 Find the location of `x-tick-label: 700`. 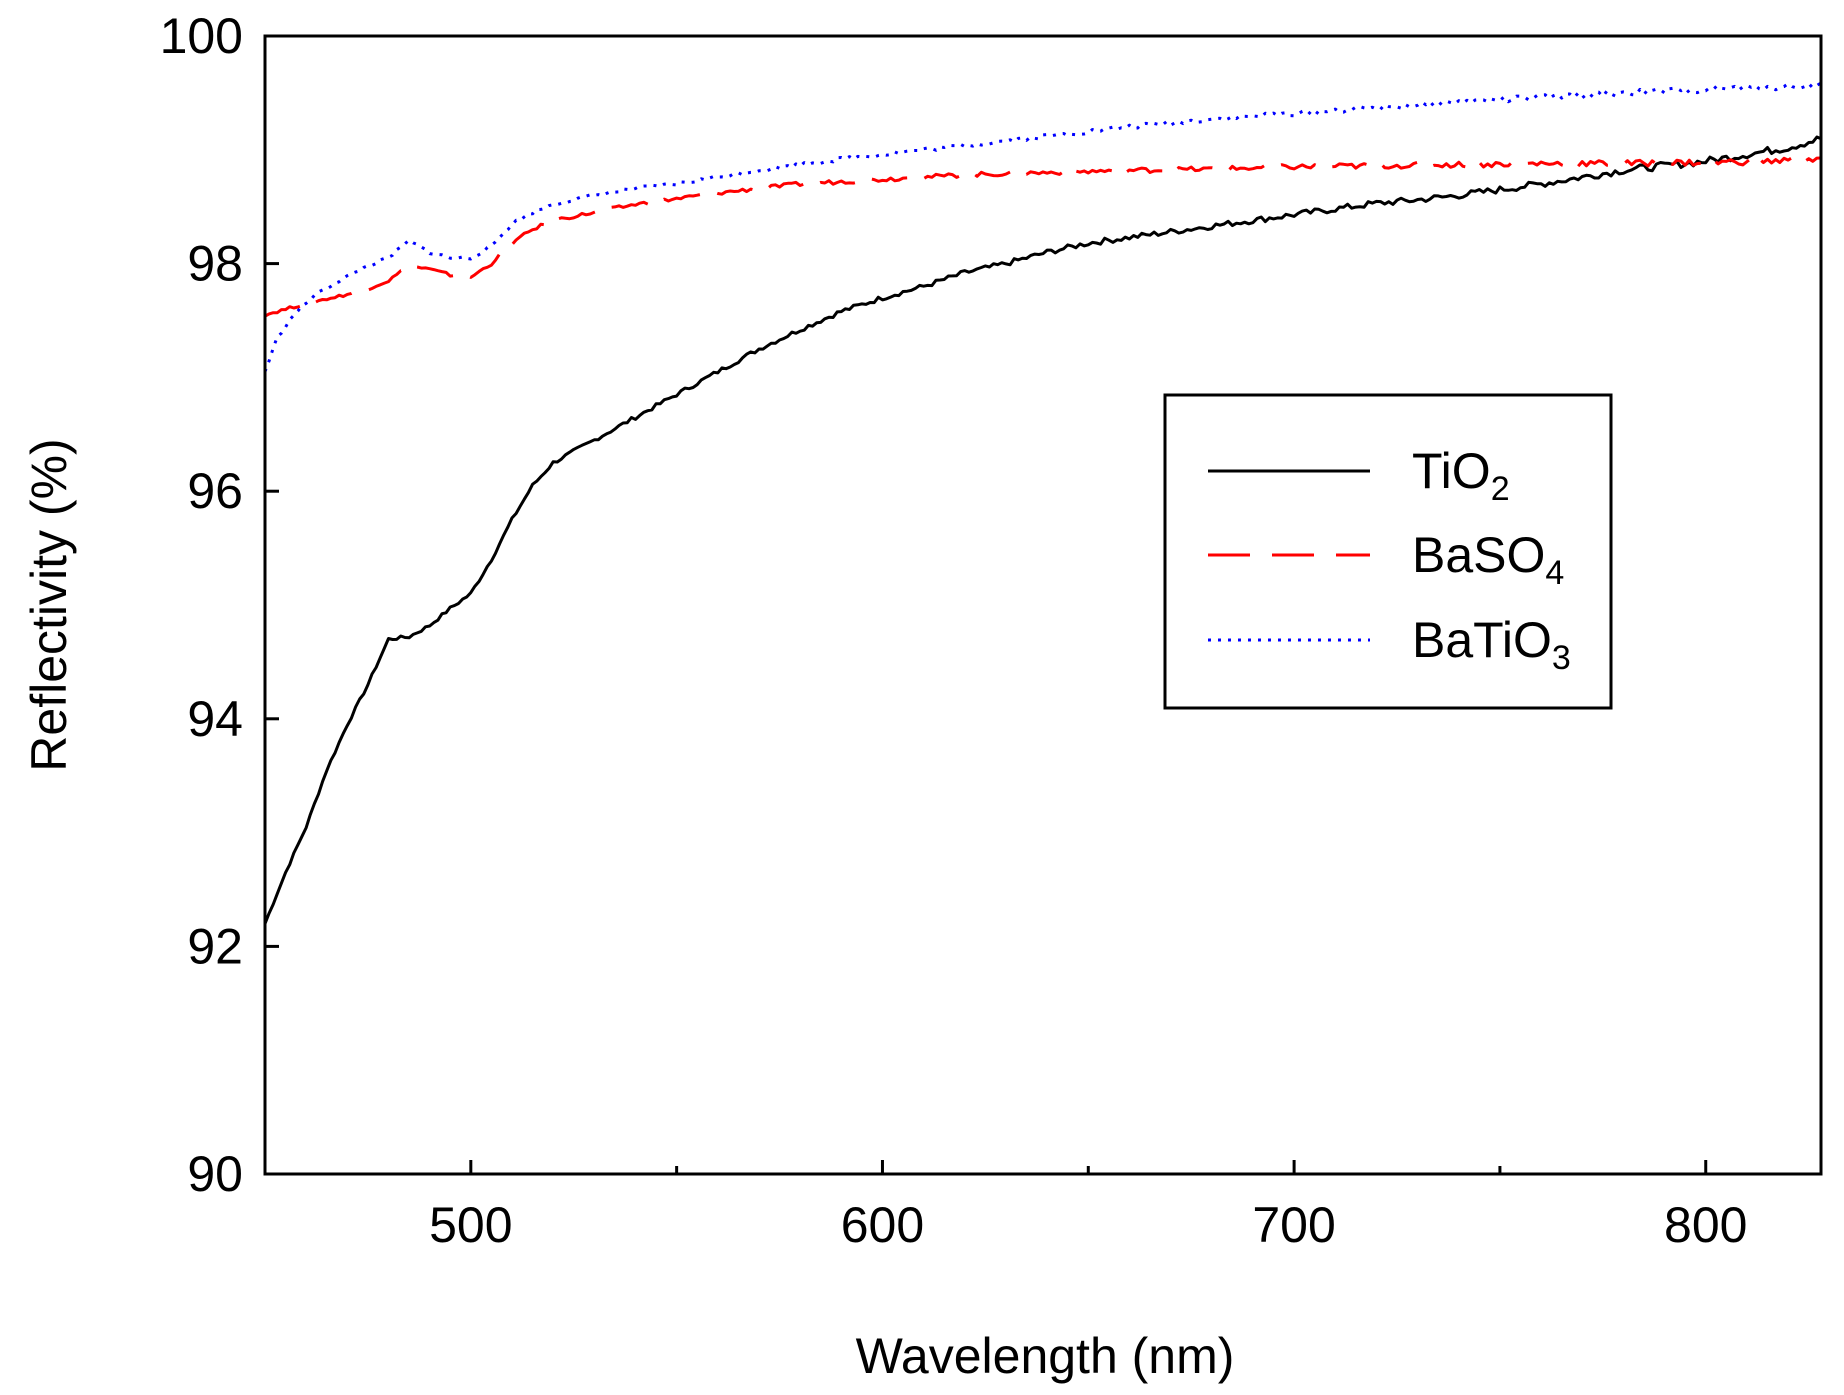

x-tick-label: 700 is located at coordinates (1293, 1225).